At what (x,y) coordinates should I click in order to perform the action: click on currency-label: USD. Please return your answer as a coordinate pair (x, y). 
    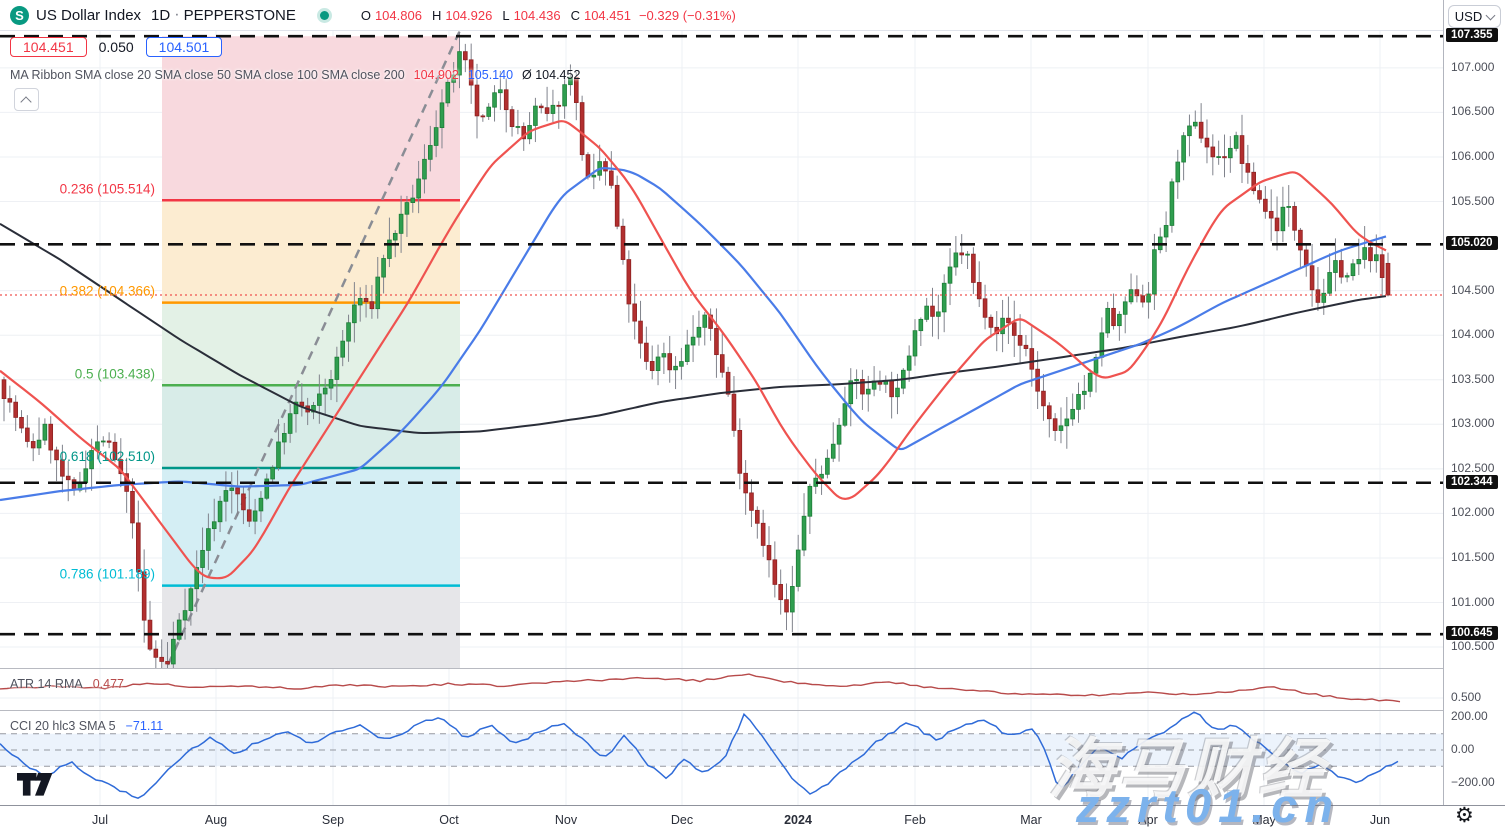
    Looking at the image, I should click on (1468, 16).